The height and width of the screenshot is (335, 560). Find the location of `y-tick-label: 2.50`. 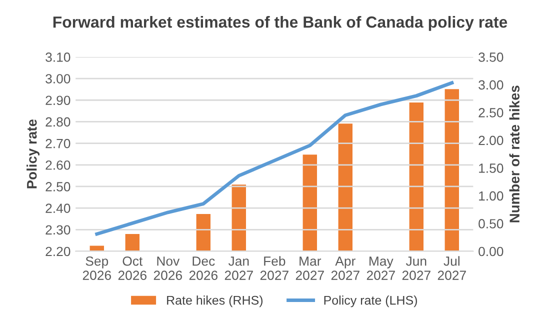

y-tick-label: 2.50 is located at coordinates (58, 187).